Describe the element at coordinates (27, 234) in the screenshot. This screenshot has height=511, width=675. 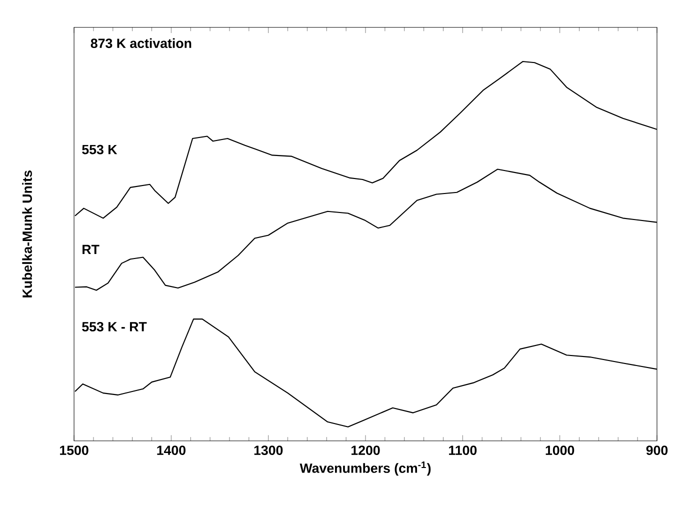
I see `y-axis-title: Kubelka-Munk Units` at that location.